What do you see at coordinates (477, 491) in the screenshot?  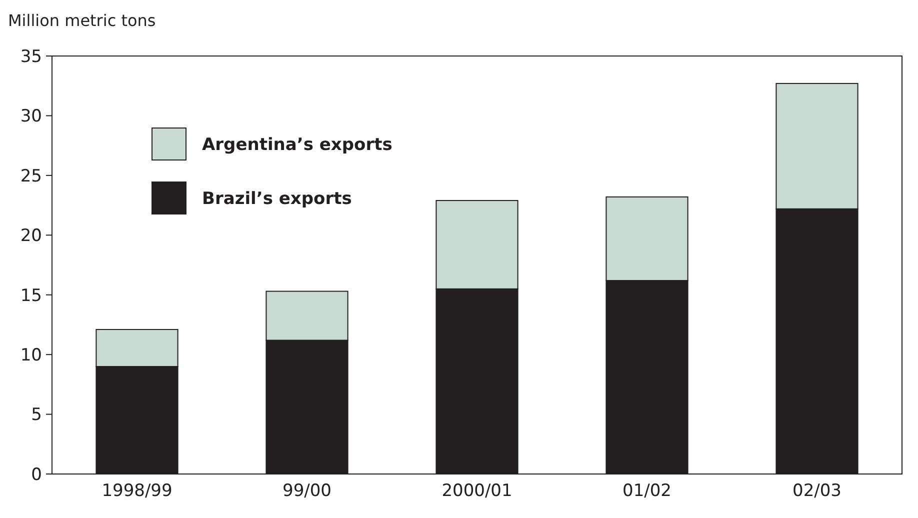 I see `x-tick-label: 2000/01` at bounding box center [477, 491].